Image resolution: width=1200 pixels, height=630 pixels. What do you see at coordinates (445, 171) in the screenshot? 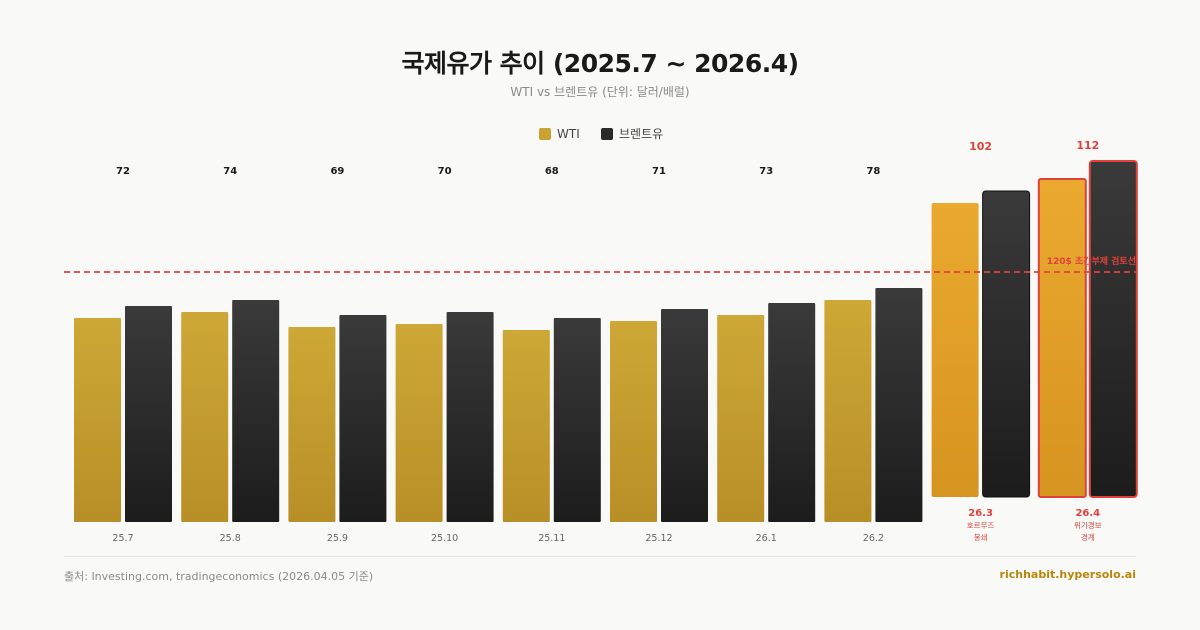
I see `data-label-25.10: 70` at bounding box center [445, 171].